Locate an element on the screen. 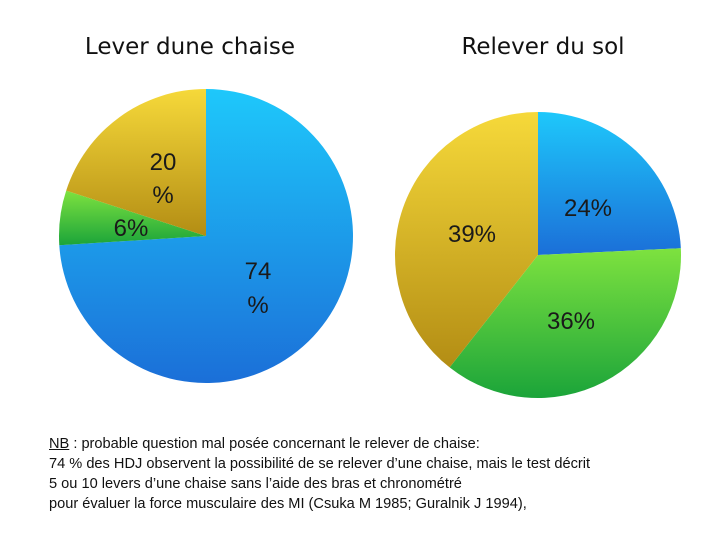  nb-label: NB is located at coordinates (59, 444).